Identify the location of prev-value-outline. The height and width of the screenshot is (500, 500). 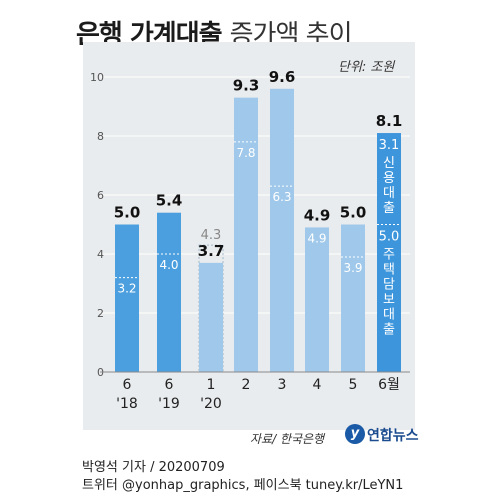
(211, 308).